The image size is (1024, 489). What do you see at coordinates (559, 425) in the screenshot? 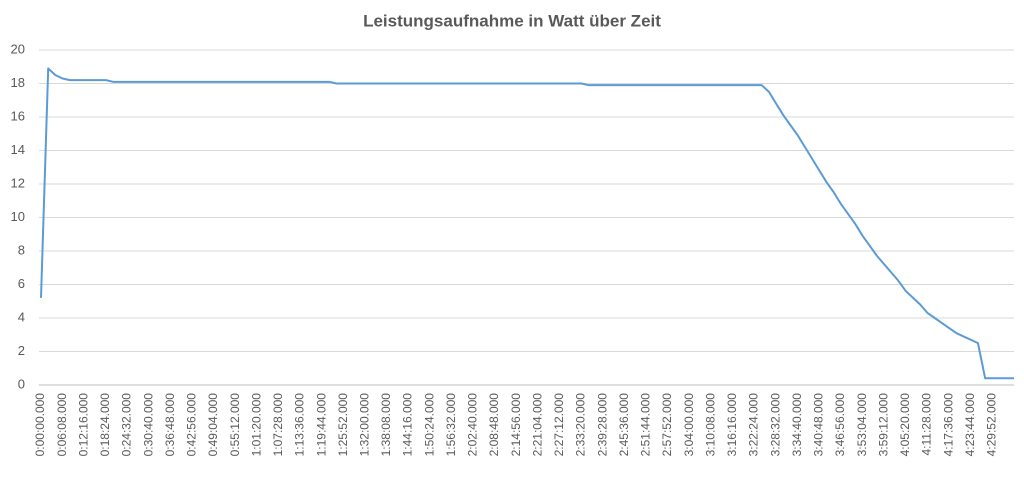
I see `x-tick-label: 2:27:12.000` at bounding box center [559, 425].